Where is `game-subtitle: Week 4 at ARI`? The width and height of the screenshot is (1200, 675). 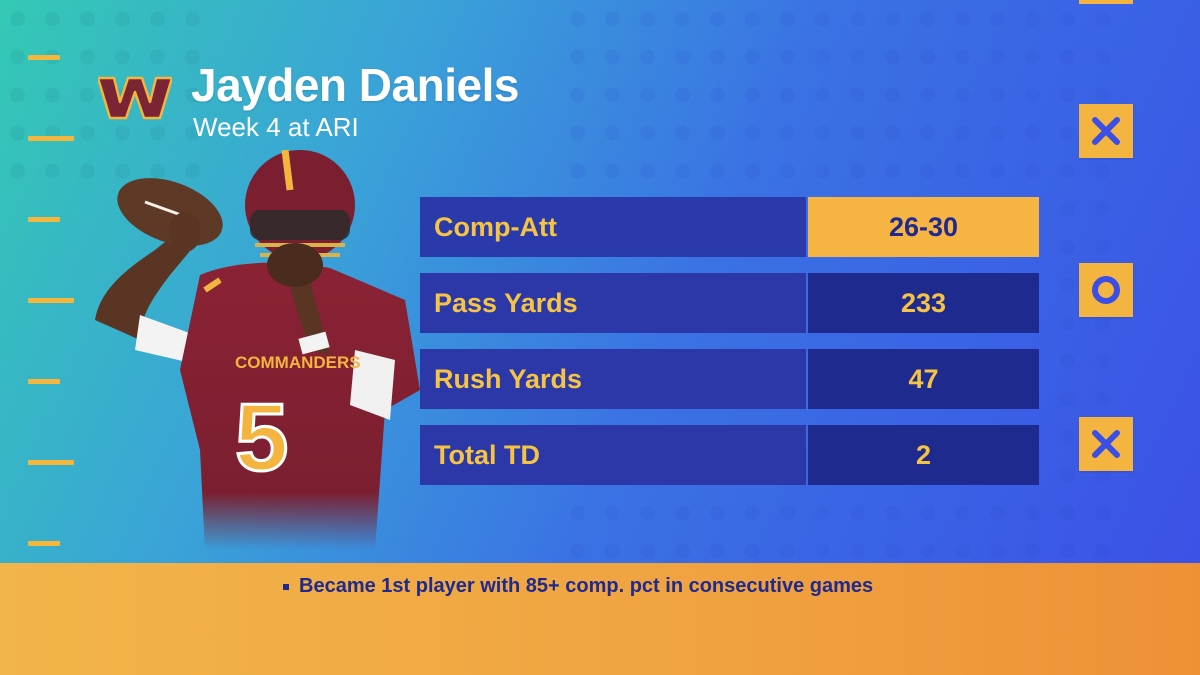
game-subtitle: Week 4 at ARI is located at coordinates (276, 127).